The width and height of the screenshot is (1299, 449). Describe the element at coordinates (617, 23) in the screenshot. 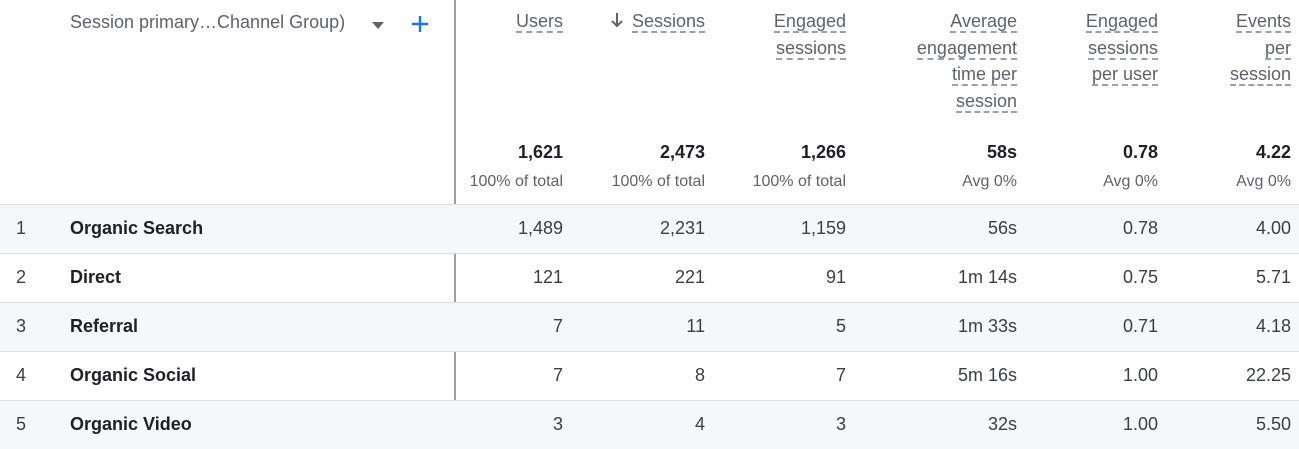

I see `arrow-down-icon` at that location.